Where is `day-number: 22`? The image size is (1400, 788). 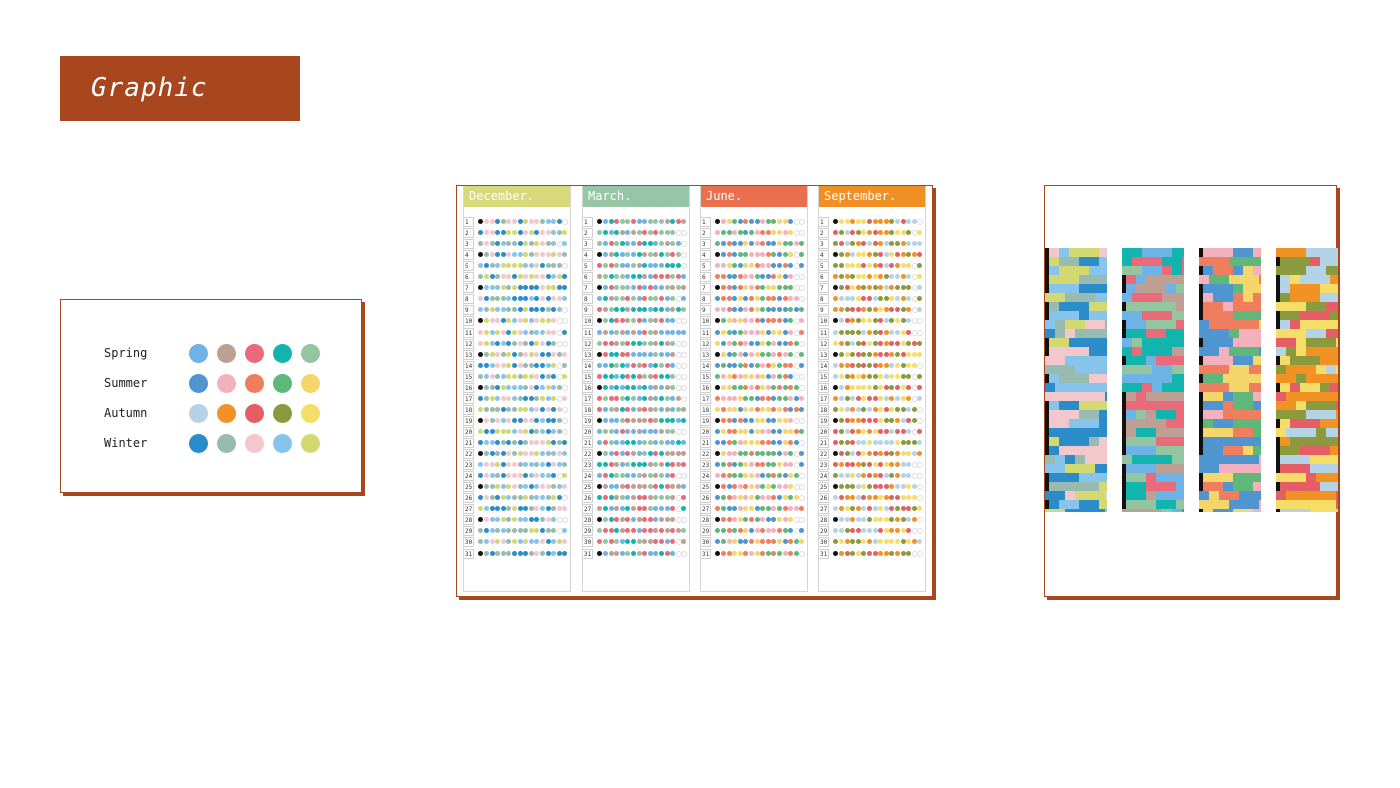 day-number: 22 is located at coordinates (824, 454).